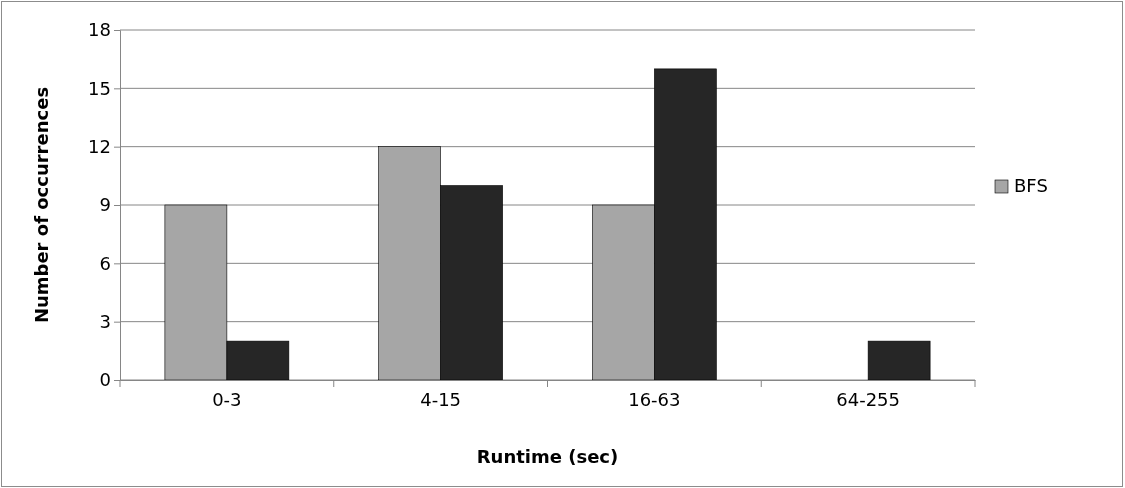  What do you see at coordinates (868, 400) in the screenshot?
I see `x-tick-label: 64-255` at bounding box center [868, 400].